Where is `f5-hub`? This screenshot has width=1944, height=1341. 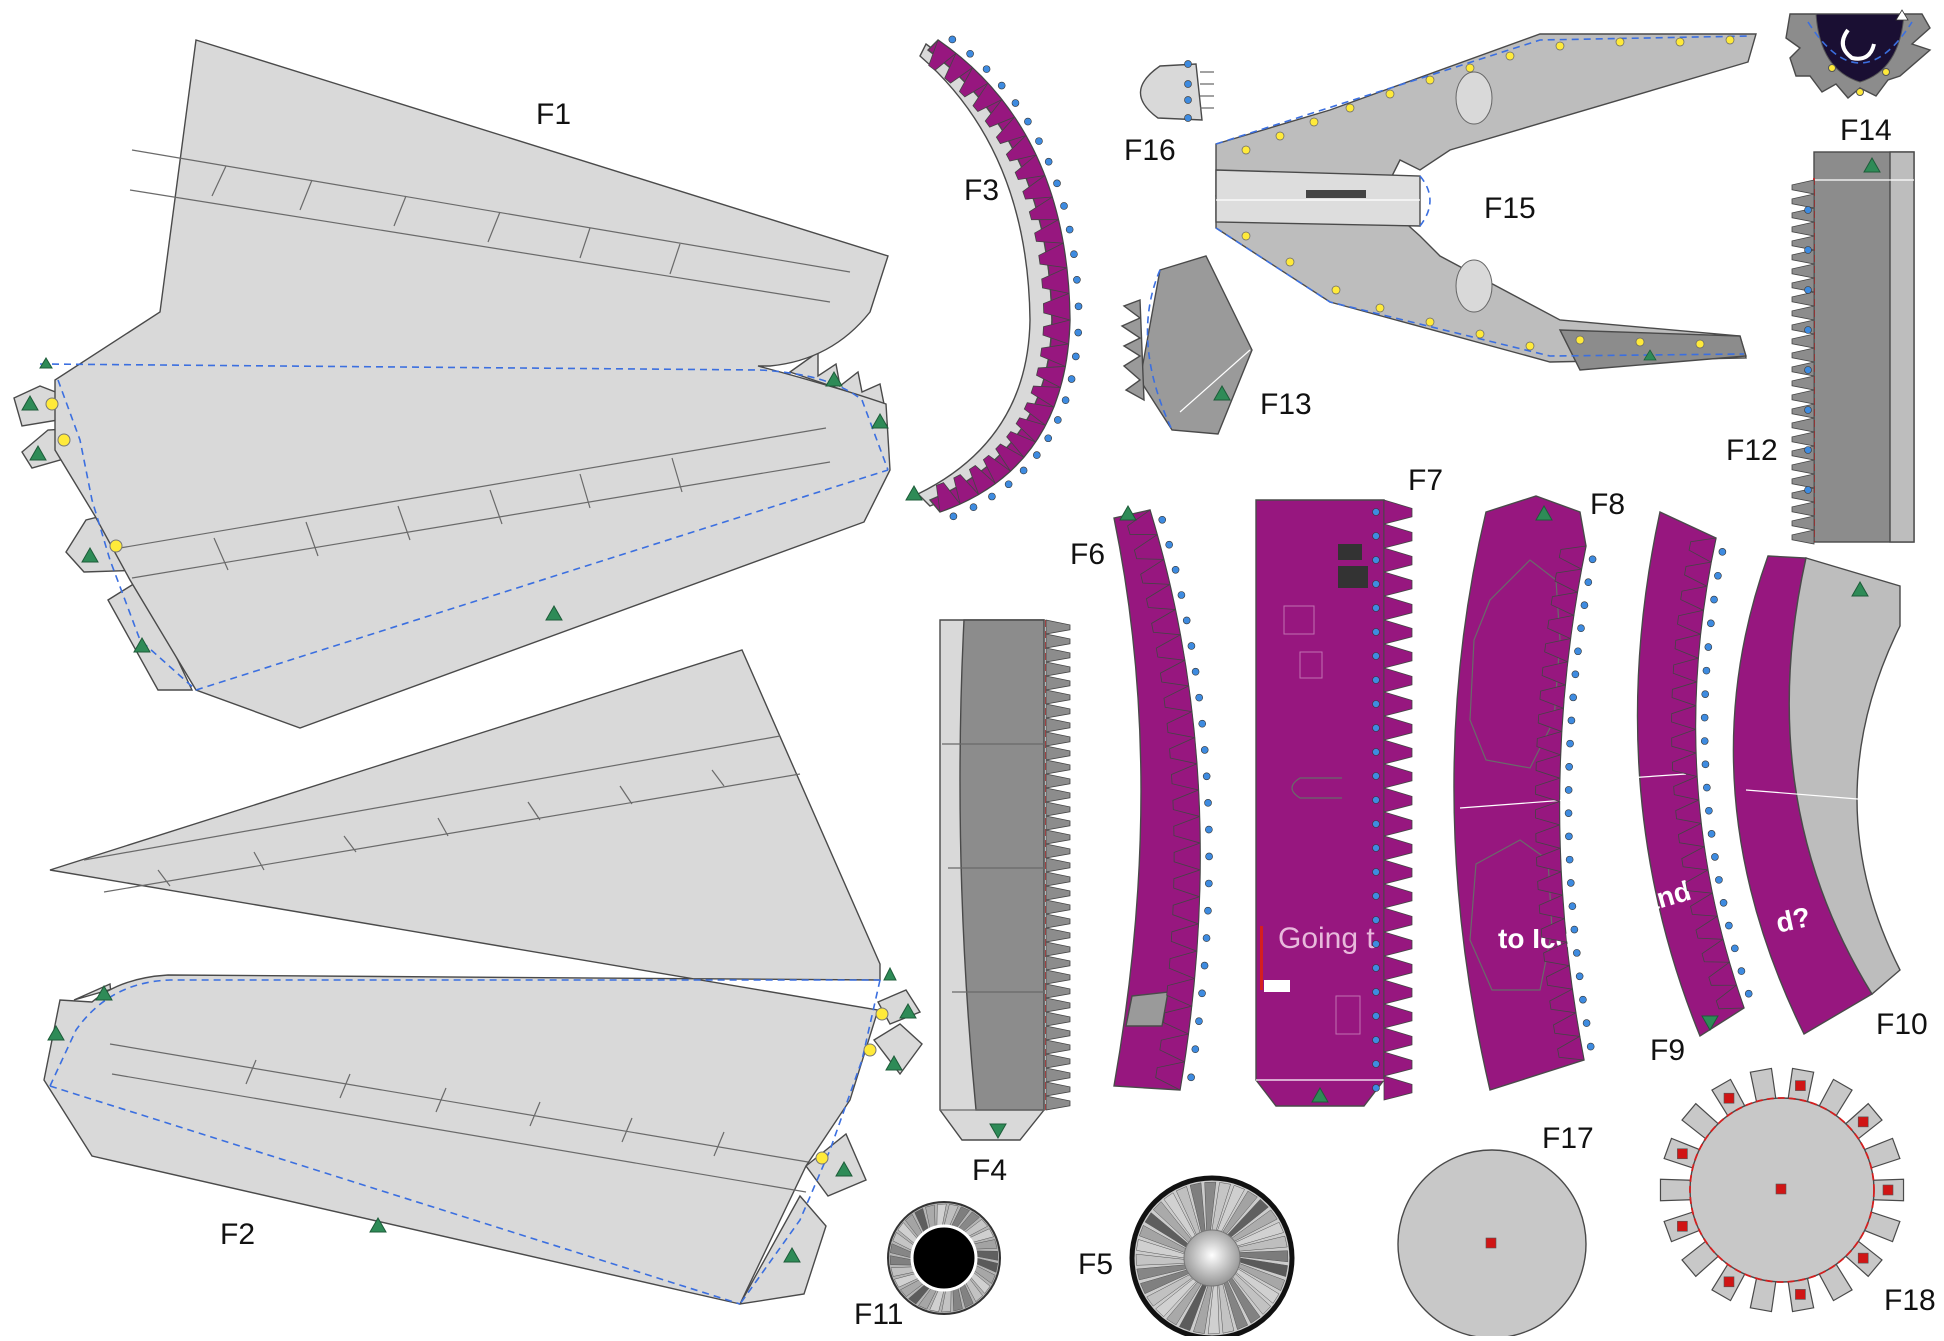
f5-hub is located at coordinates (1212, 1258).